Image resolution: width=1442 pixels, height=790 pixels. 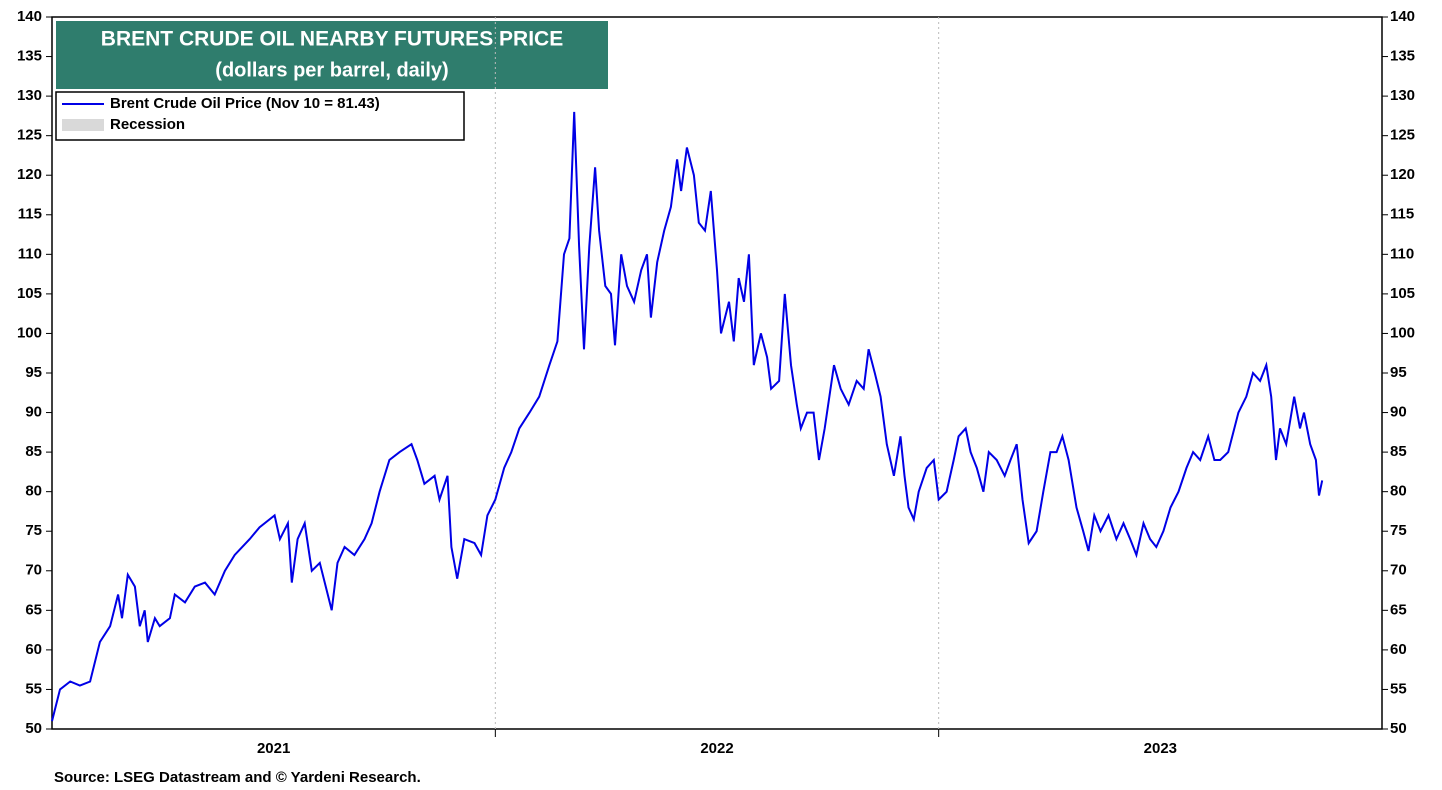 What do you see at coordinates (33, 570) in the screenshot?
I see `y-tick-label: 70` at bounding box center [33, 570].